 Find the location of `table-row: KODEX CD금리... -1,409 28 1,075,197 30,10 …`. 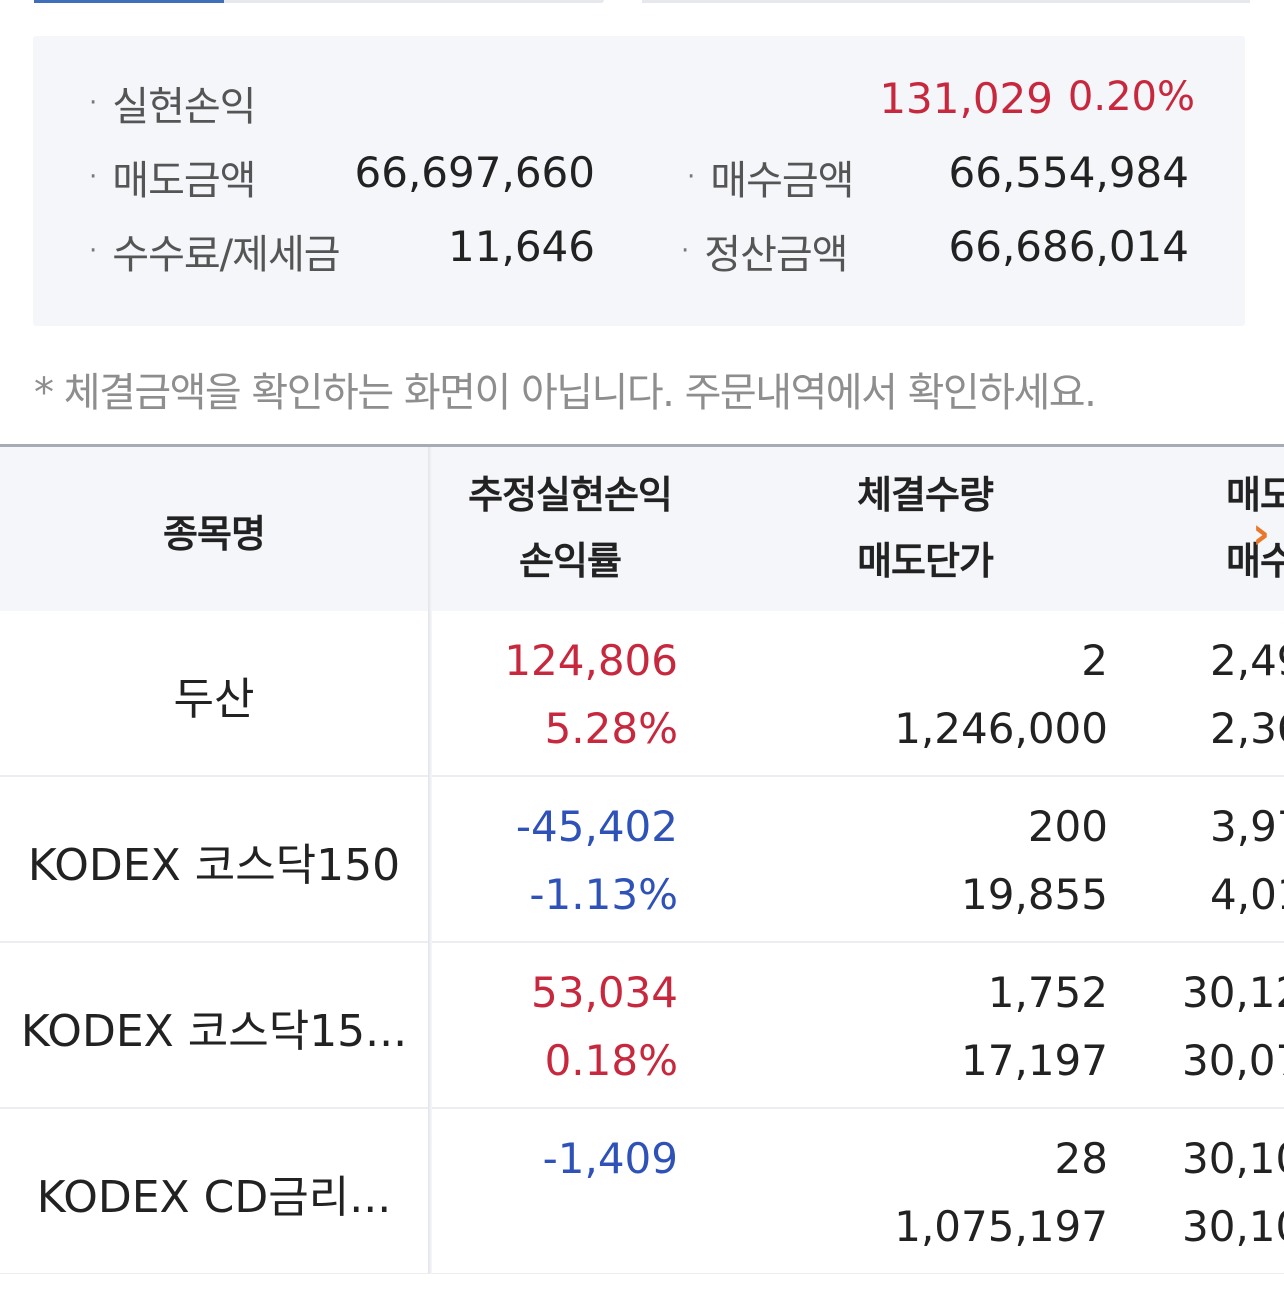

table-row: KODEX CD금리... -1,409 28 1,075,197 30,10 … is located at coordinates (642, 1191).